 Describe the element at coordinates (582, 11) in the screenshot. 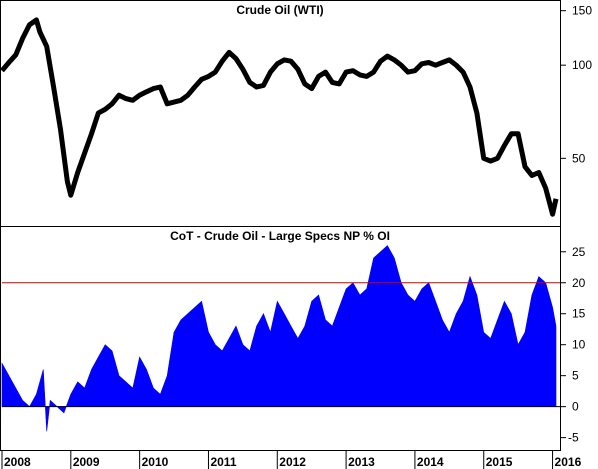

I see `price-y-tick-label: 150` at that location.